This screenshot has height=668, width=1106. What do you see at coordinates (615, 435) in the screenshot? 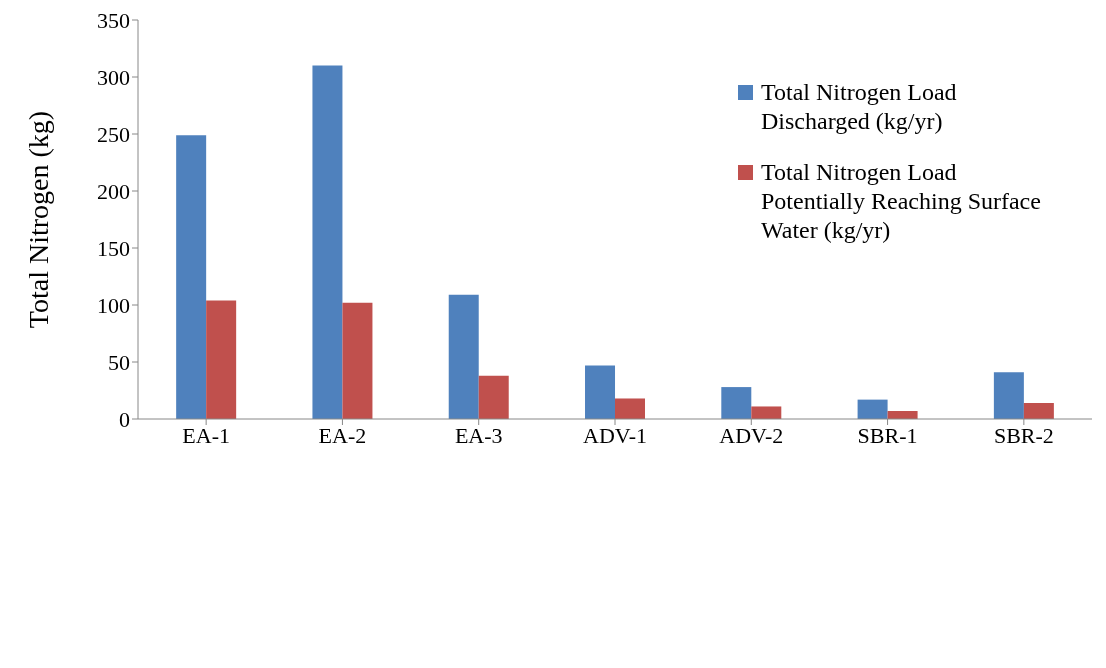
I see `x-tick-label: ADV-1` at bounding box center [615, 435].